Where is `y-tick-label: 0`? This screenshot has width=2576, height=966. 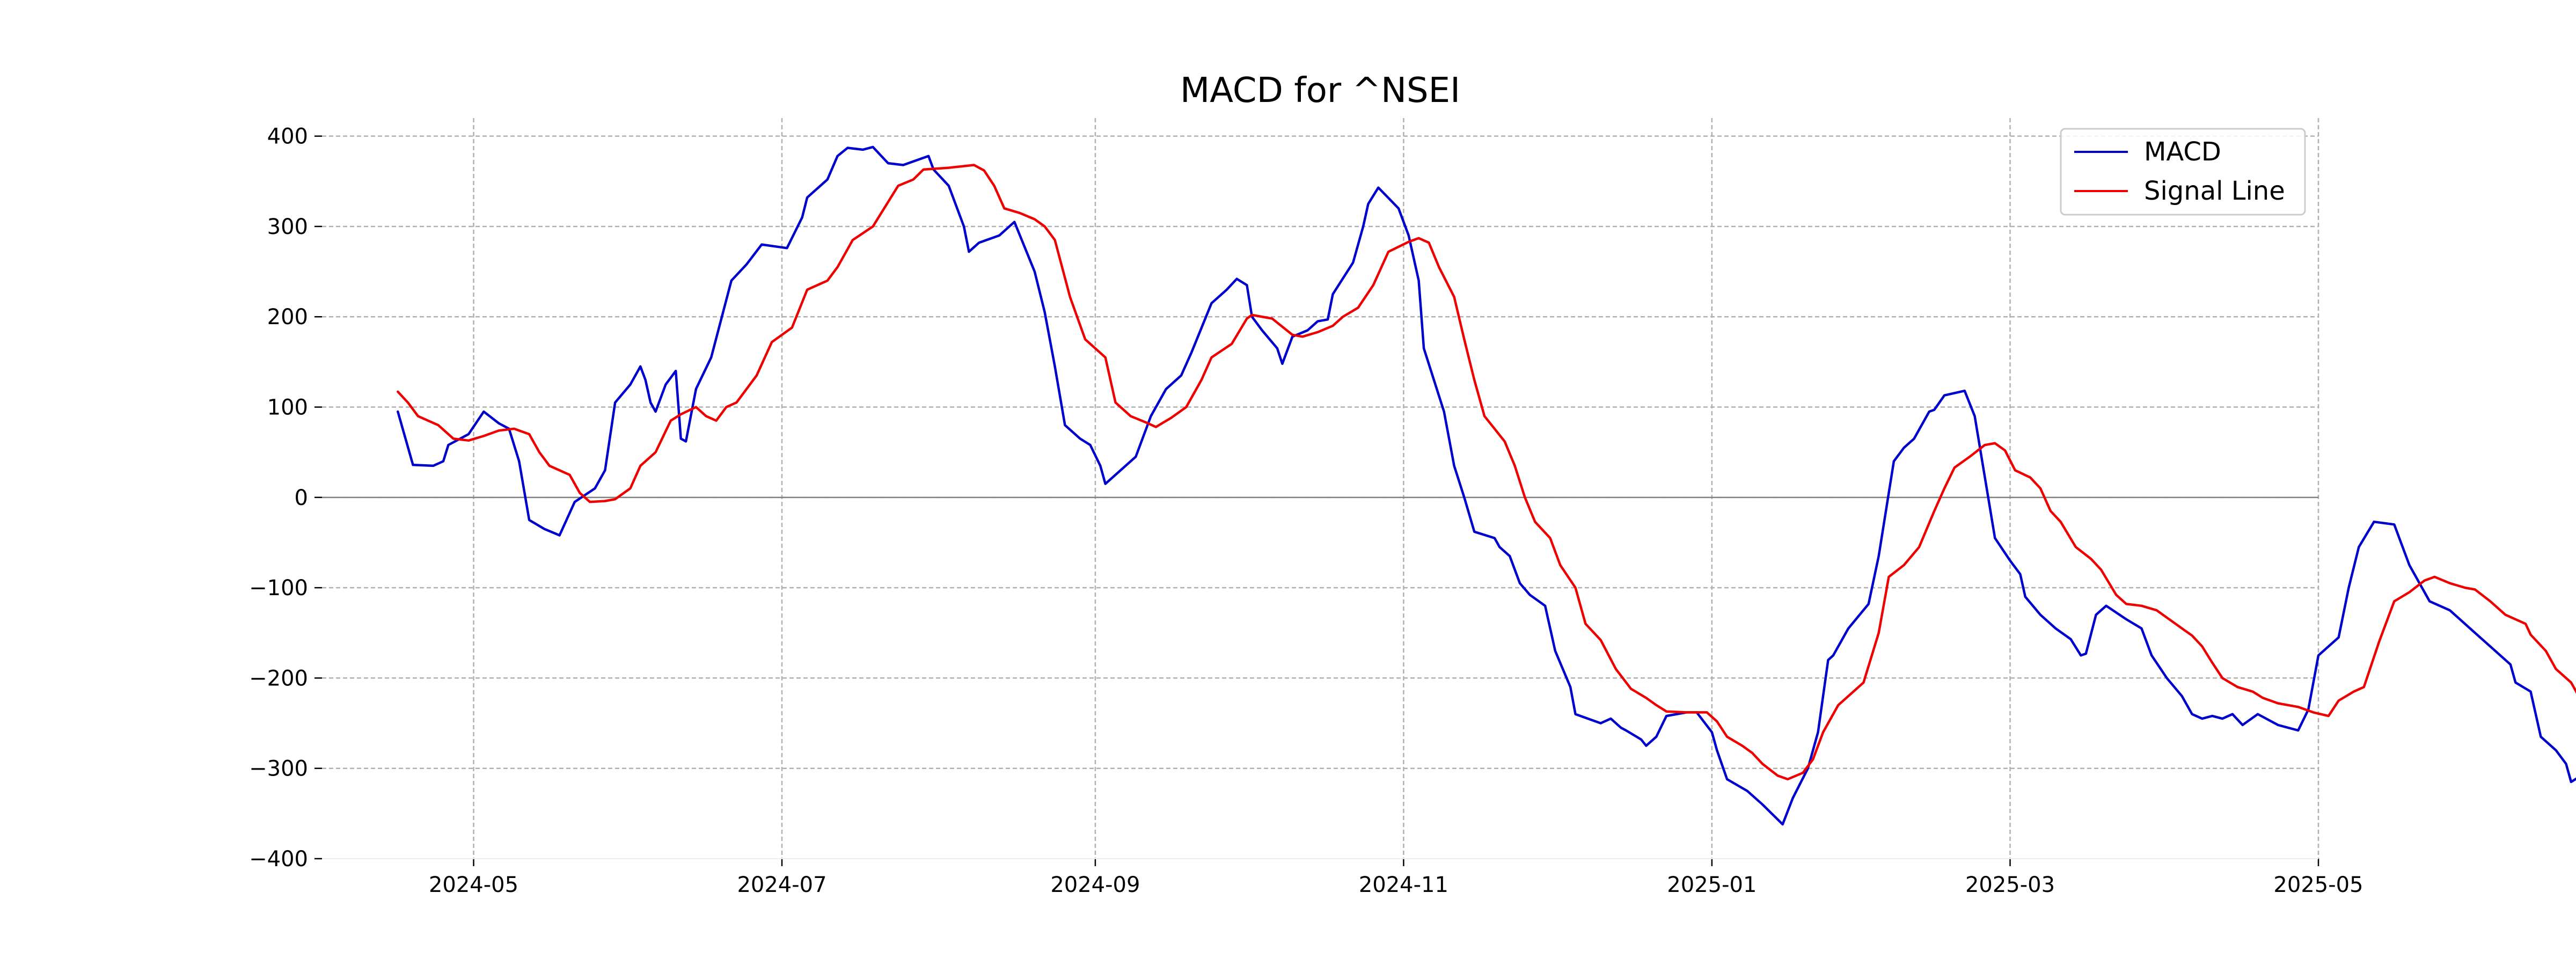 y-tick-label: 0 is located at coordinates (301, 498).